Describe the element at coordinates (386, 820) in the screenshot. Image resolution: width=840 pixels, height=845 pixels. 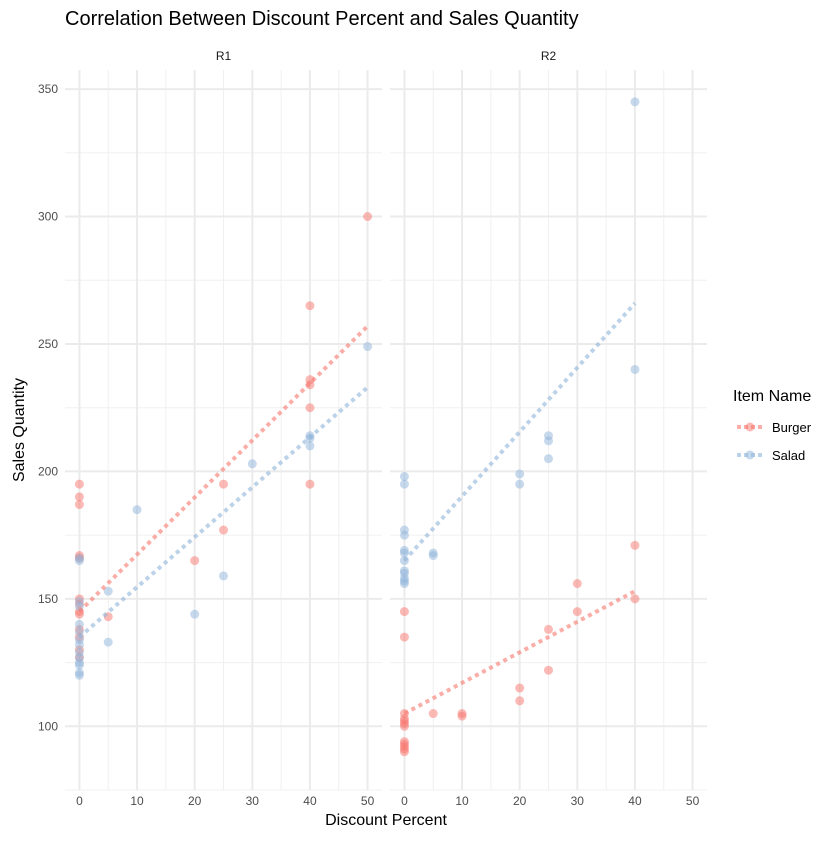
I see `x-axis-label: Discount Percent` at that location.